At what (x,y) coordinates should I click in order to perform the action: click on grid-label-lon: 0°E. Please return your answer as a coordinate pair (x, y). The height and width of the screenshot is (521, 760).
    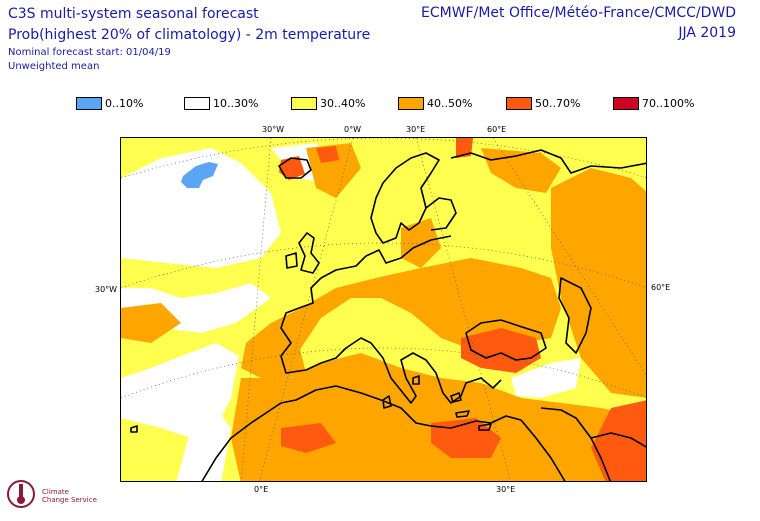
    Looking at the image, I should click on (261, 489).